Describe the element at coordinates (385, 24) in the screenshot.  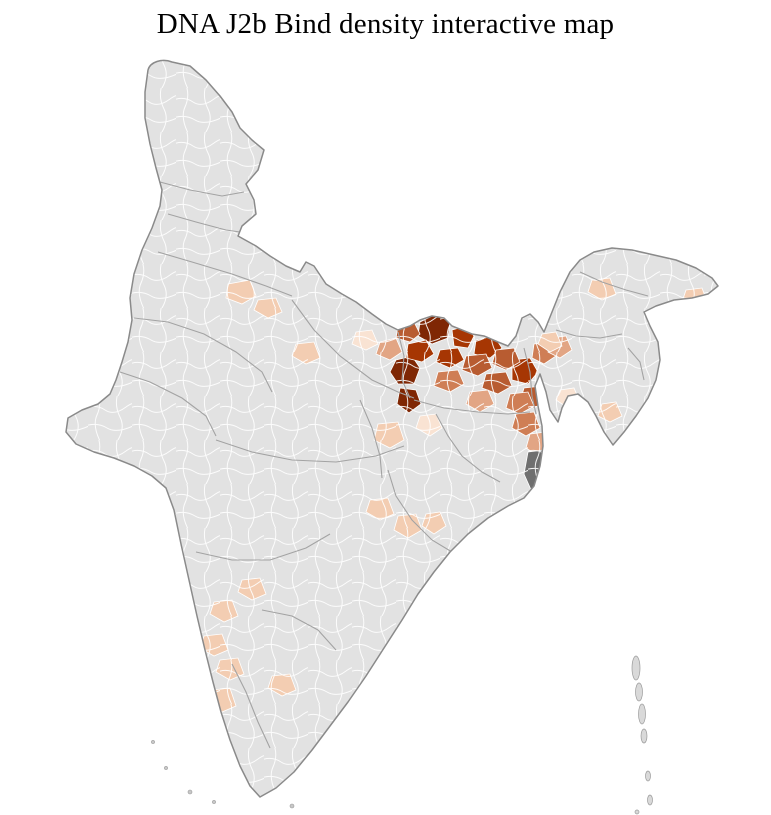
I see `map-title: DNA J2b Bind density interactive map` at that location.